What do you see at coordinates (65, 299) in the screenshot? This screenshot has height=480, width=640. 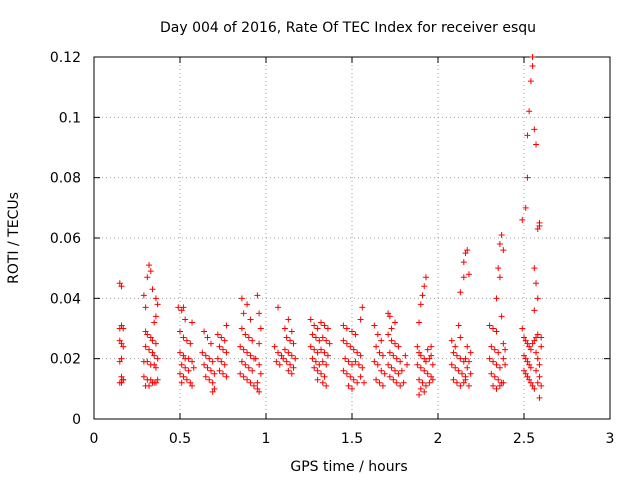 I see `y-tick-label: 0.04` at bounding box center [65, 299].